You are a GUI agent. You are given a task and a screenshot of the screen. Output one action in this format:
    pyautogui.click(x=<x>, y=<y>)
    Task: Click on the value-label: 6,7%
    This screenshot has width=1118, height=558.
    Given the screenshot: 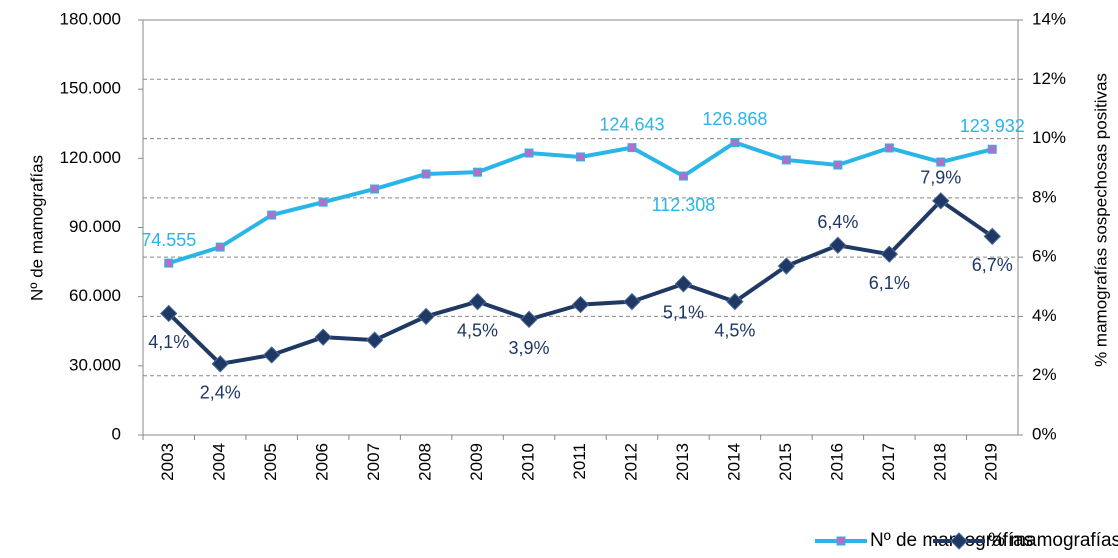 What is the action you would take?
    pyautogui.click(x=992, y=265)
    